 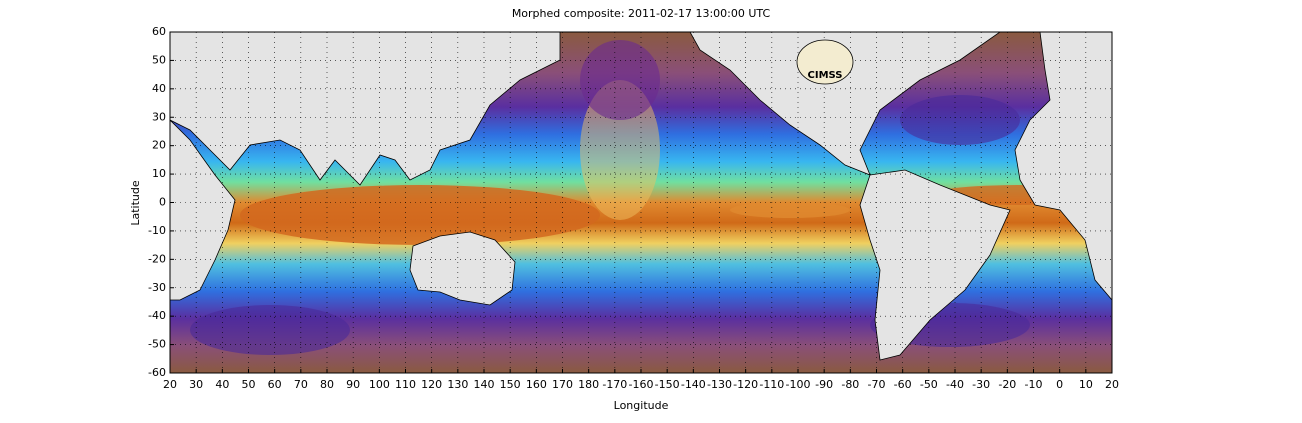 What do you see at coordinates (159, 173) in the screenshot?
I see `y-tick-label: 10` at bounding box center [159, 173].